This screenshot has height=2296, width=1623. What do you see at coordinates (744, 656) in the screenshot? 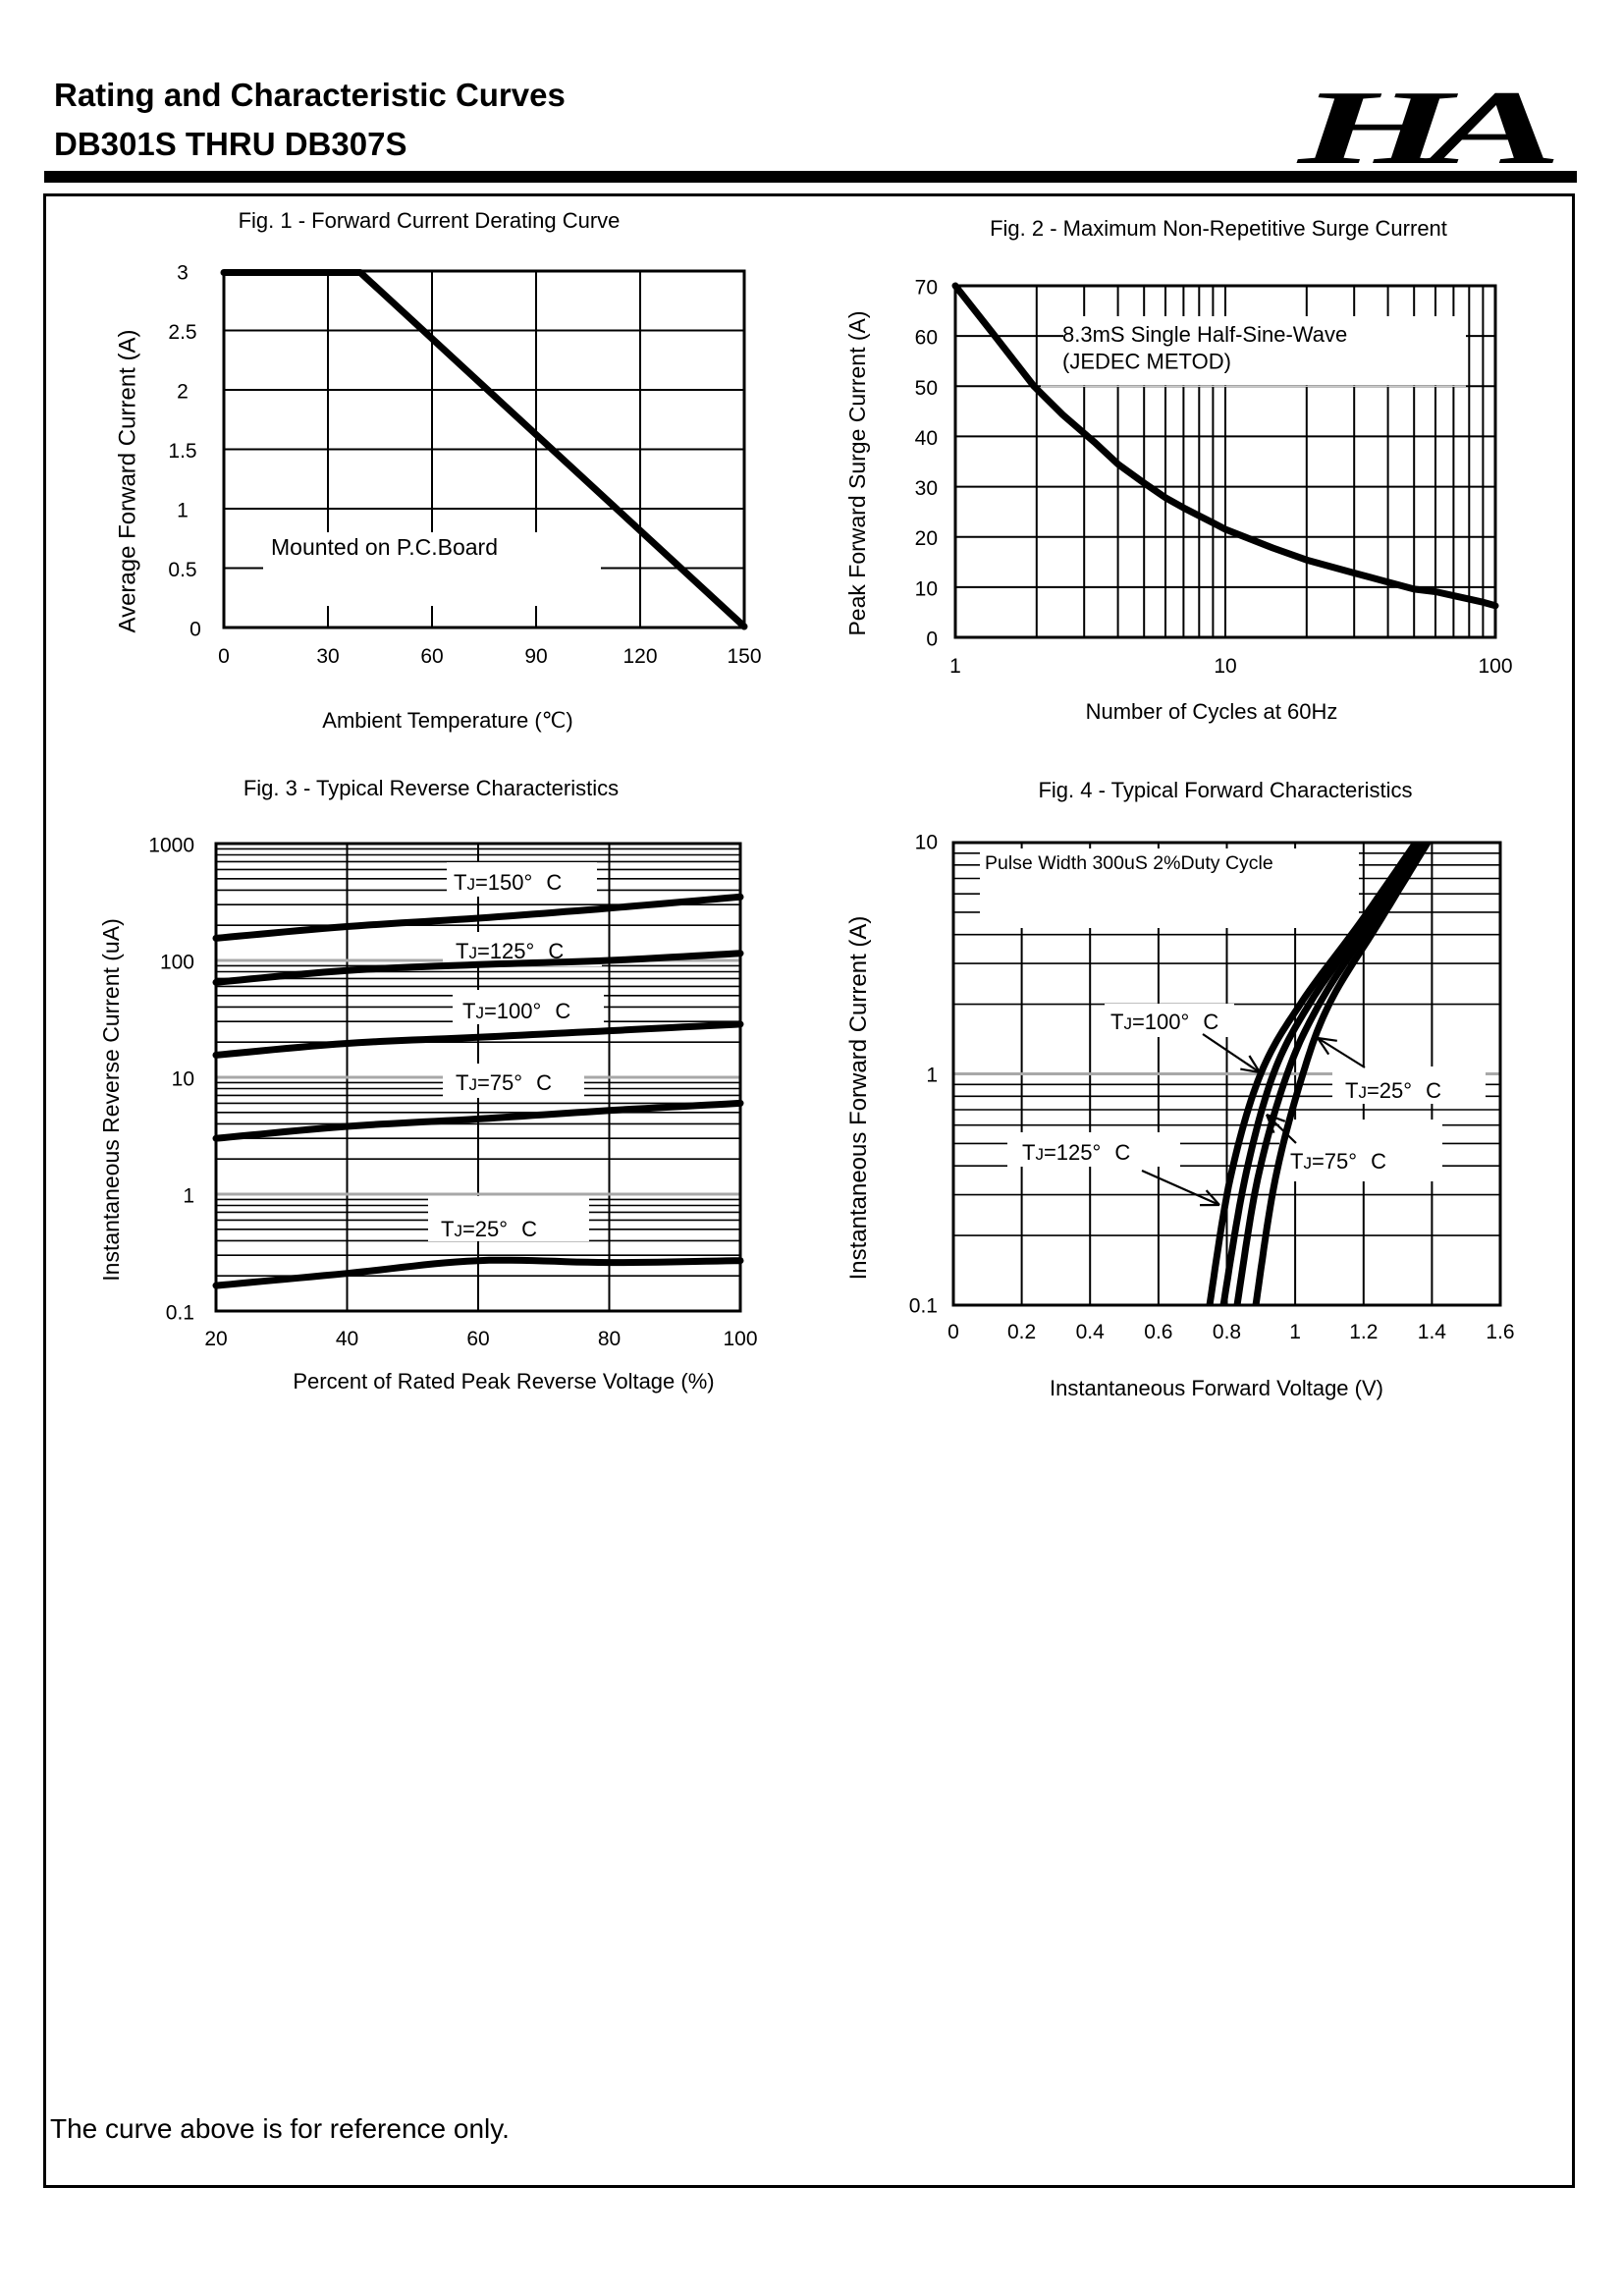
I see `svg-text: 150` at bounding box center [744, 656].